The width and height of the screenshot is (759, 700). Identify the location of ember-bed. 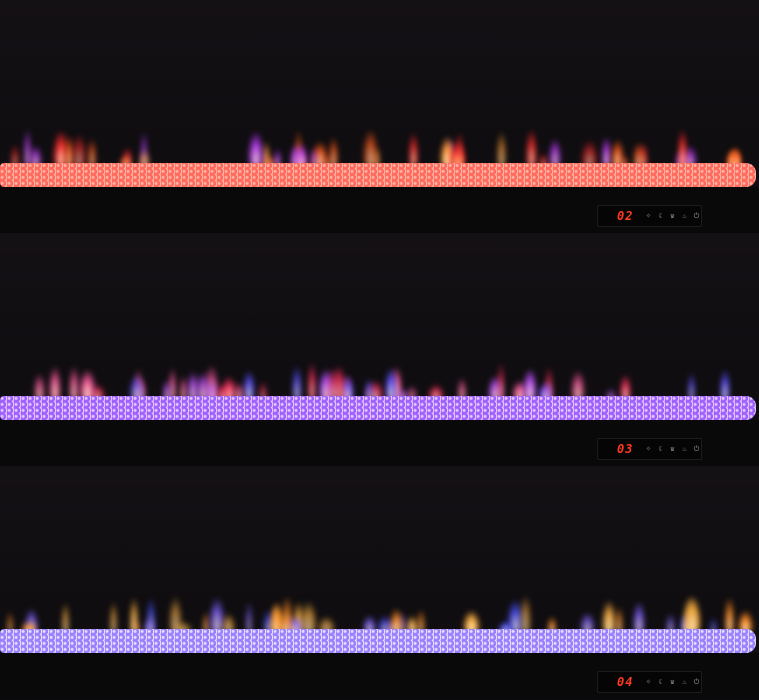
(378, 175).